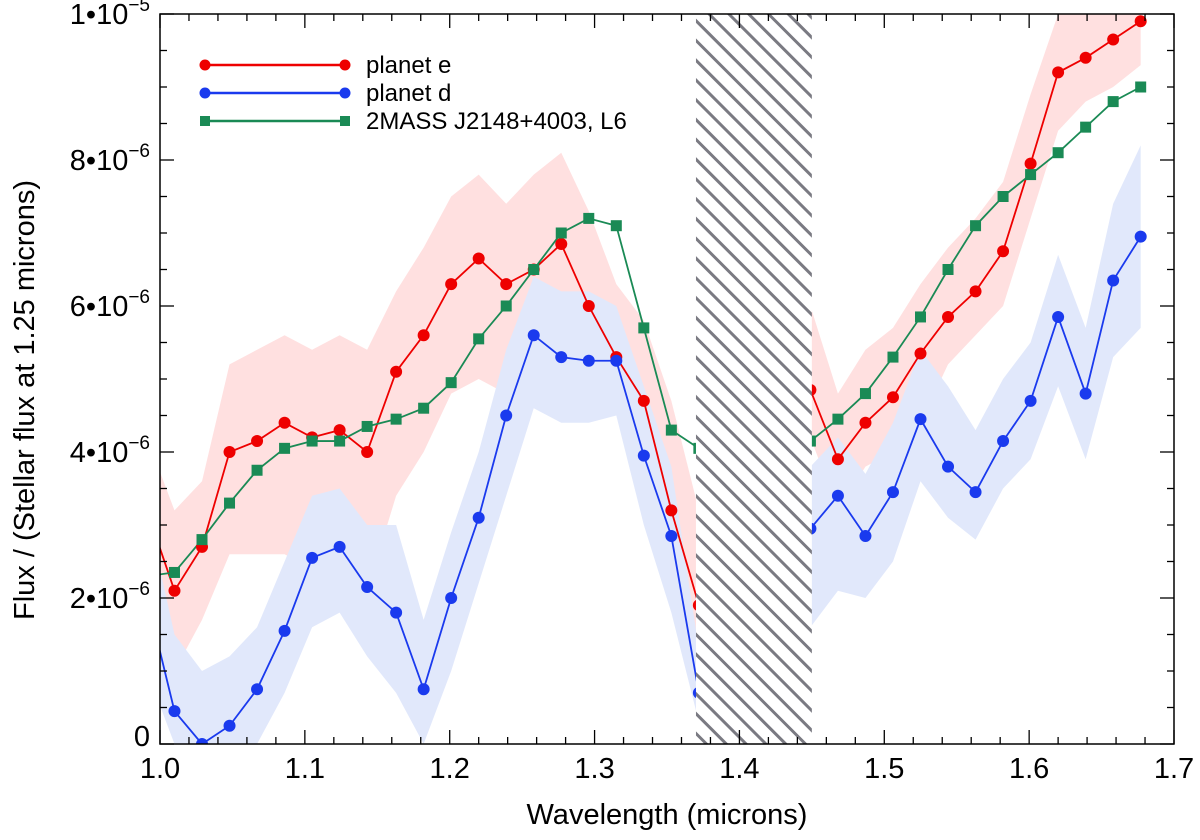  What do you see at coordinates (25, 400) in the screenshot?
I see `y-axis-title: Flux / (Stellar flux at 1.25 microns)` at bounding box center [25, 400].